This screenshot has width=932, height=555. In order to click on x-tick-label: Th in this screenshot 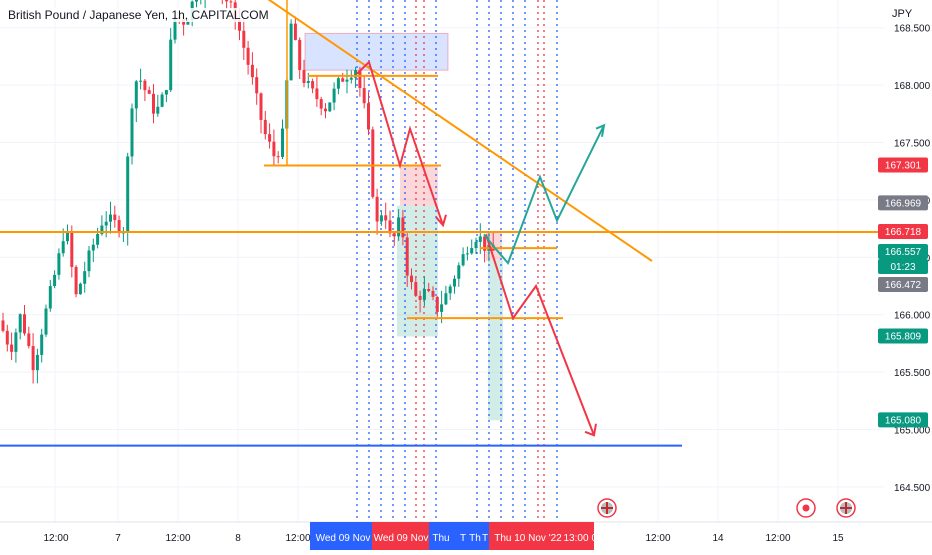, I will do `click(475, 538)`.